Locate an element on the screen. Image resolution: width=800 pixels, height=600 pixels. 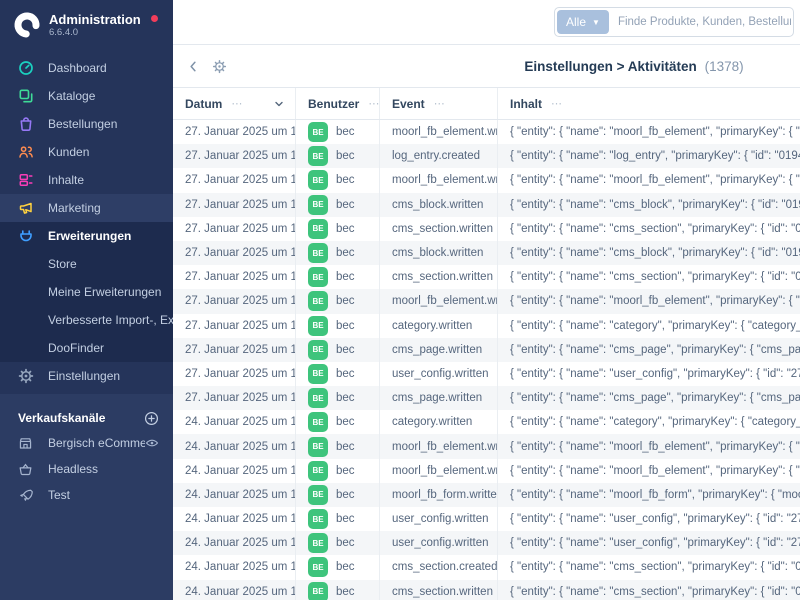
cell-event: user_config.written is located at coordinates (439, 543).